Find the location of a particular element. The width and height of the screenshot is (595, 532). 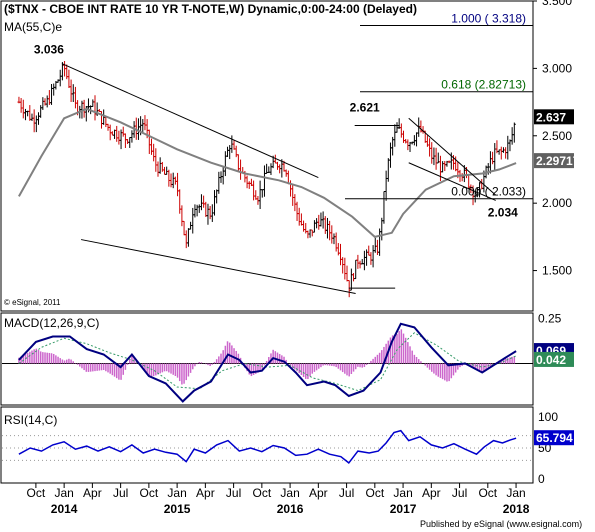

macd-legend: MACD(12,26,9,C) is located at coordinates (51, 323).